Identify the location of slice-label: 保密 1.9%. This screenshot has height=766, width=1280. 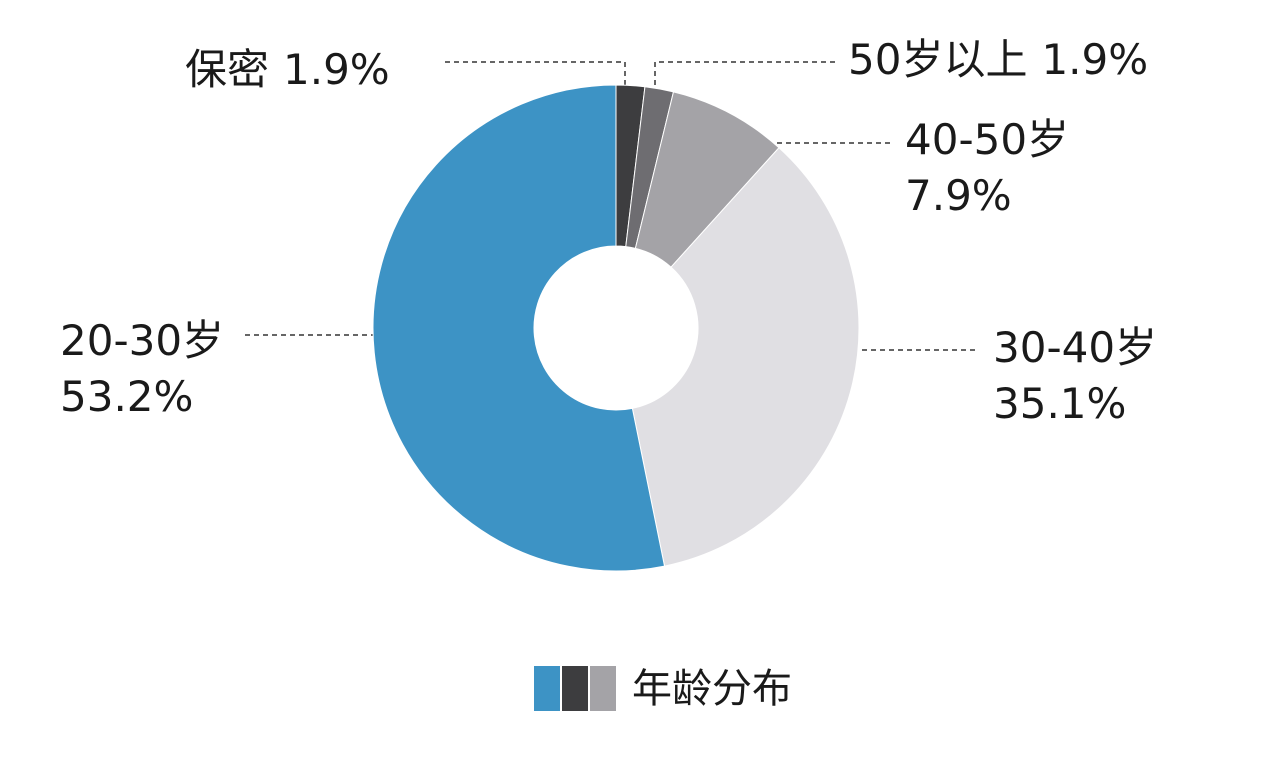
(287, 69).